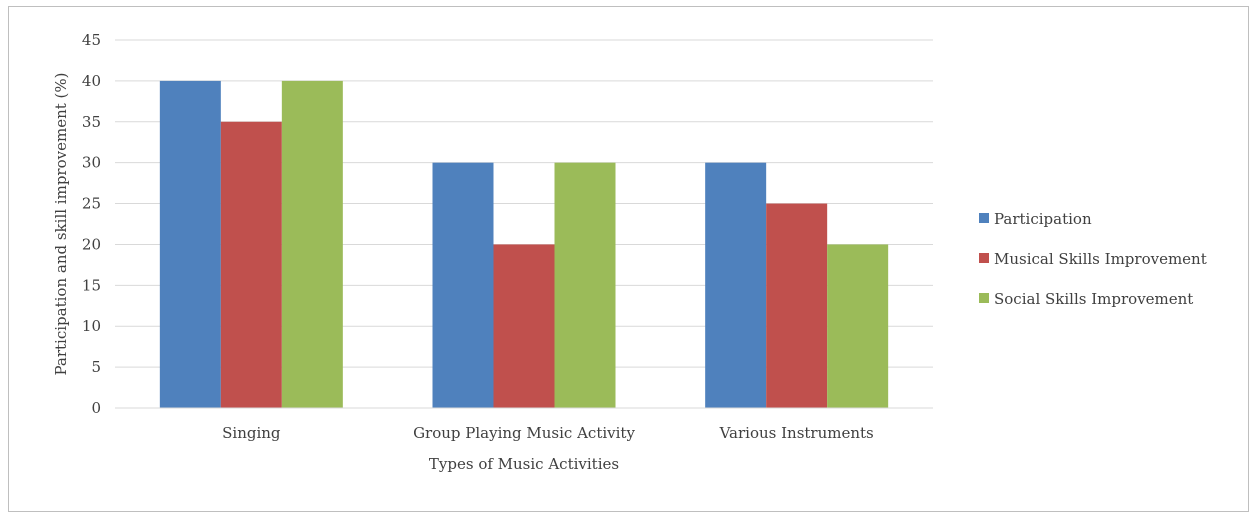 The height and width of the screenshot is (518, 1259). I want to click on y-tick-label: 35, so click(91, 122).